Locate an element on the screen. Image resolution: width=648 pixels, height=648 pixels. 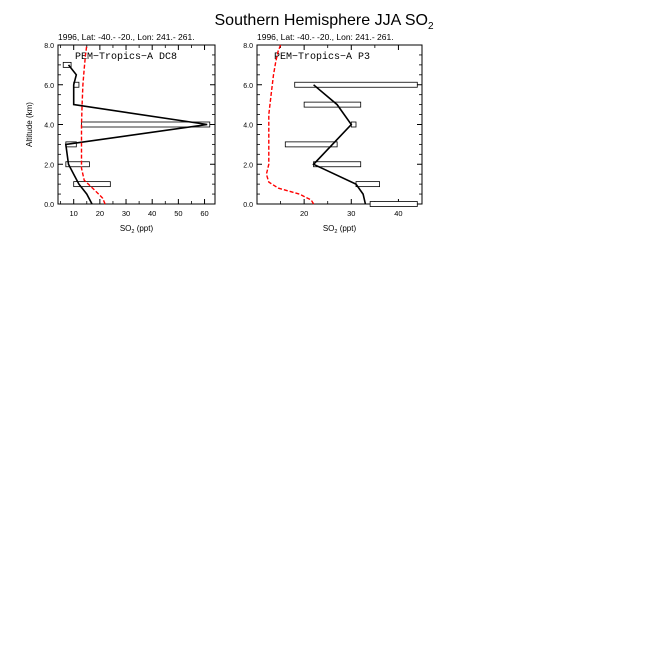
y-axis-label: Altitude (km) is located at coordinates (29, 124).